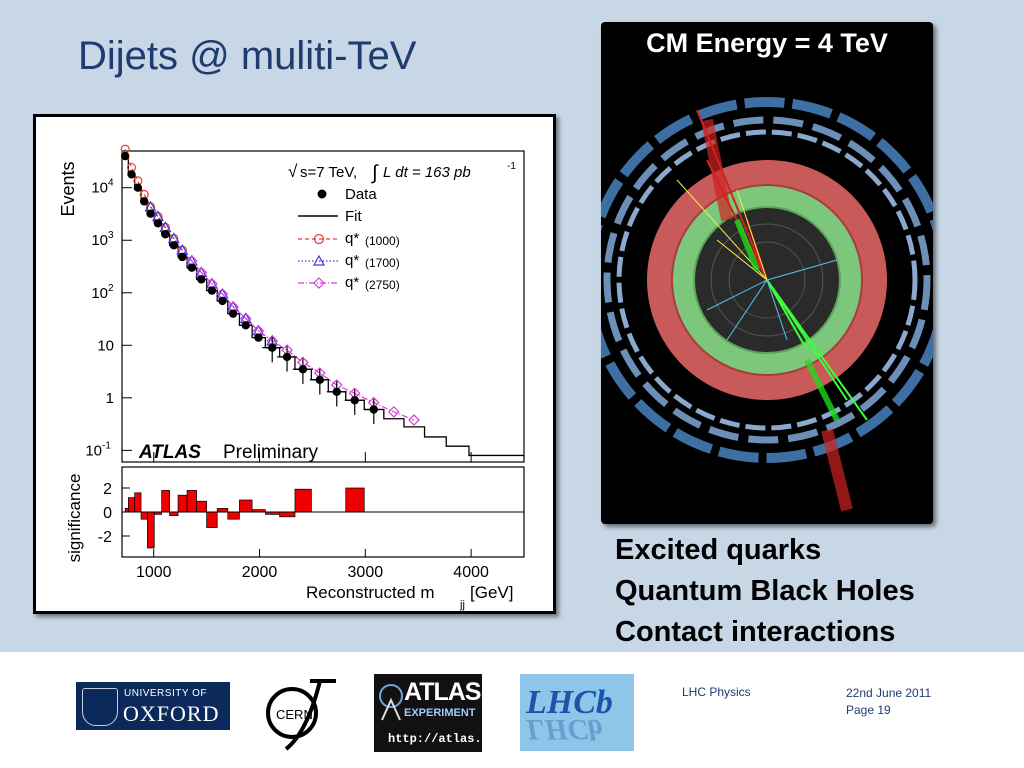  I want to click on footer-course: LHC Physics, so click(716, 692).